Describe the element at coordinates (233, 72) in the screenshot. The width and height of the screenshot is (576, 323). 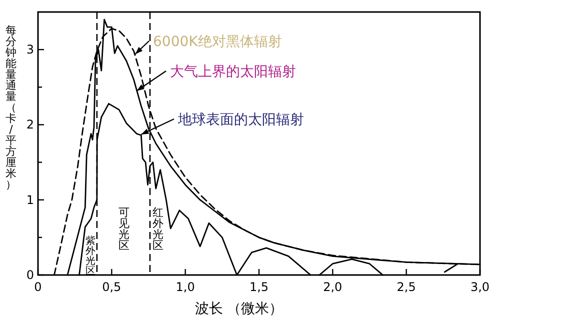
I see `annotation: 大气上界的太阳辐射` at that location.